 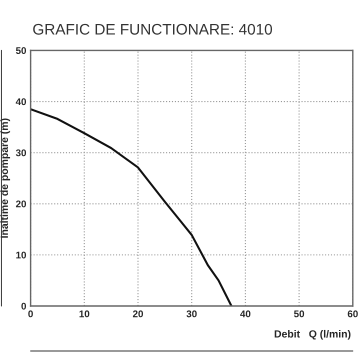 I want to click on y-tick-label: 30, so click(x=21, y=152).